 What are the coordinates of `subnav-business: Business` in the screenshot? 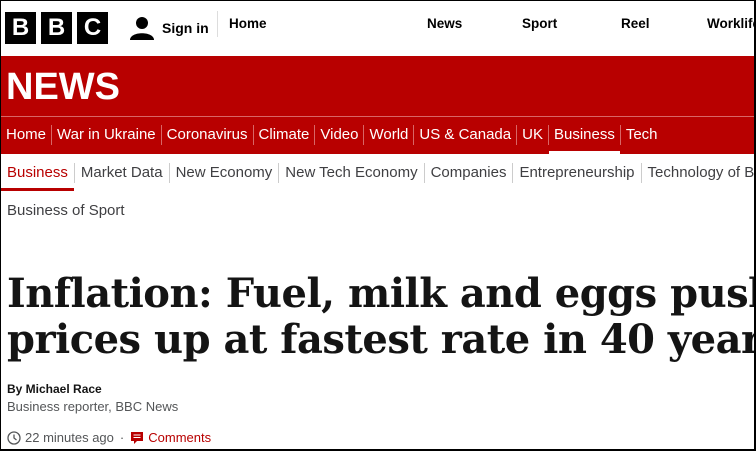 It's located at (38, 177).